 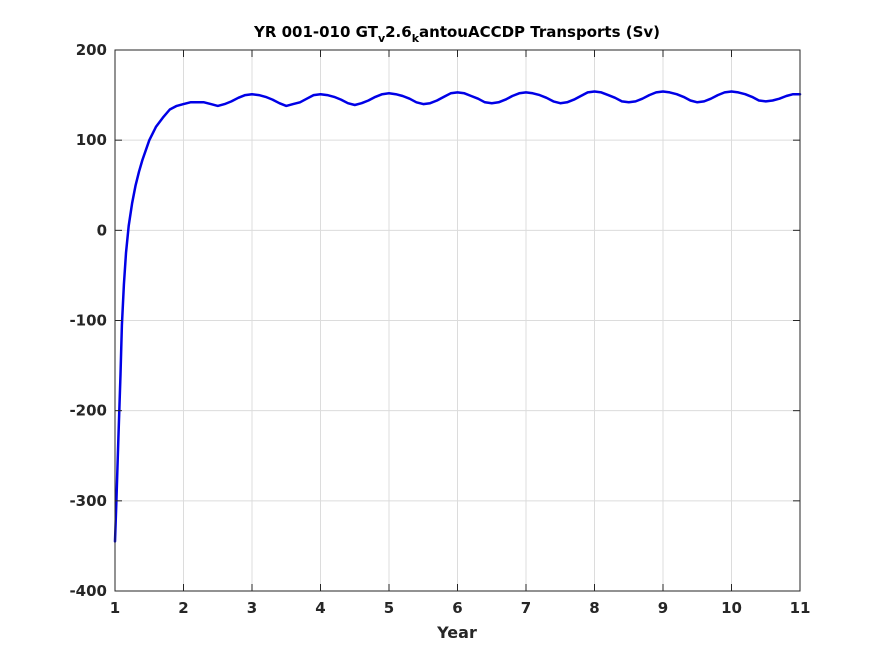 What do you see at coordinates (91, 50) in the screenshot?
I see `y-tick-label: 200` at bounding box center [91, 50].